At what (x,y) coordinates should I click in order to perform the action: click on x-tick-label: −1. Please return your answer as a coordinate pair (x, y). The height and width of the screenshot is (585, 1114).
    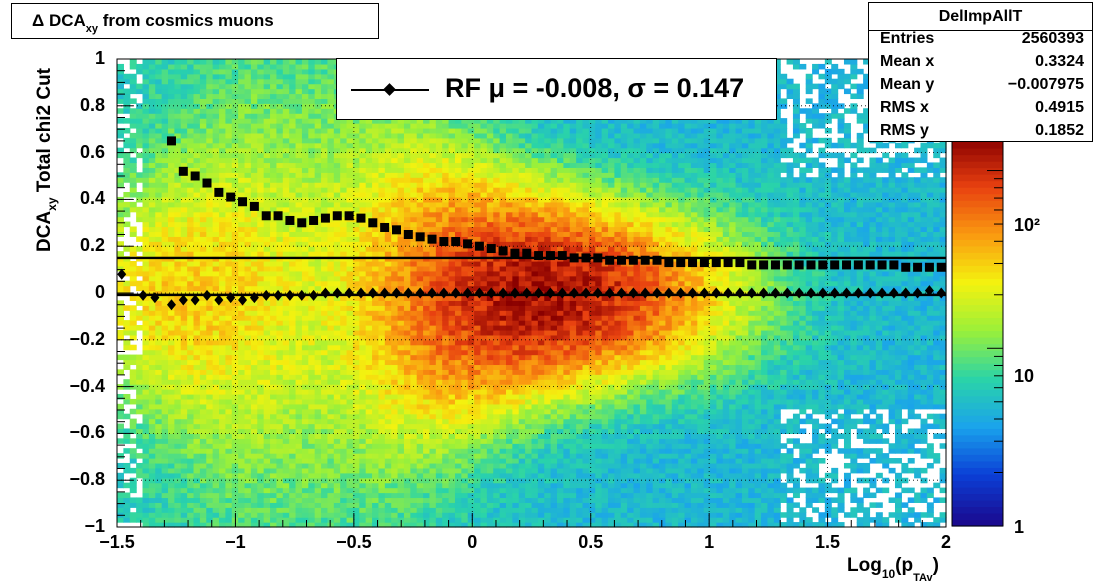
    Looking at the image, I should click on (235, 542).